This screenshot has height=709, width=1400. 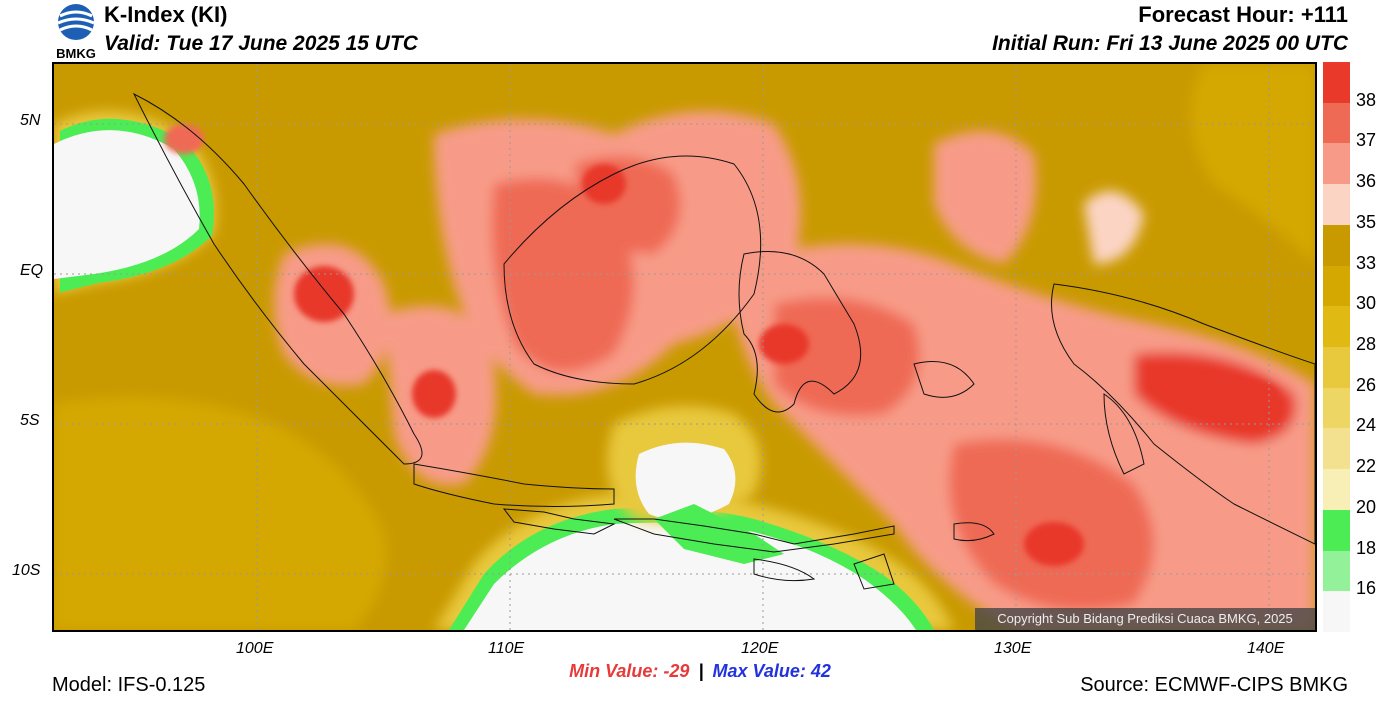 What do you see at coordinates (32, 270) in the screenshot?
I see `ytick-eq: EQ` at bounding box center [32, 270].